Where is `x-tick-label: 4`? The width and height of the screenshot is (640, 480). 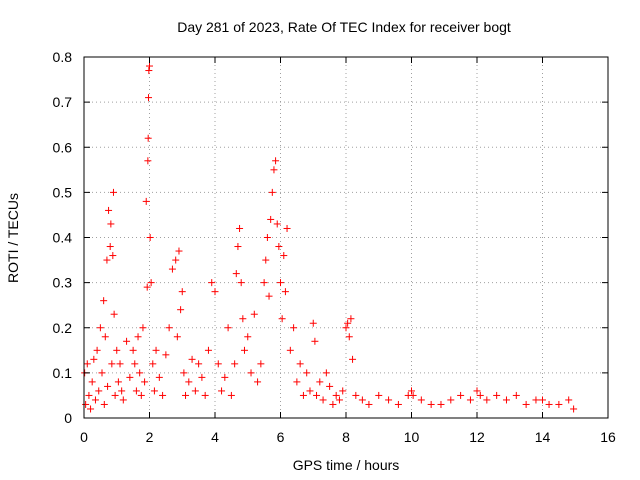 x-tick-label: 4 is located at coordinates (215, 437).